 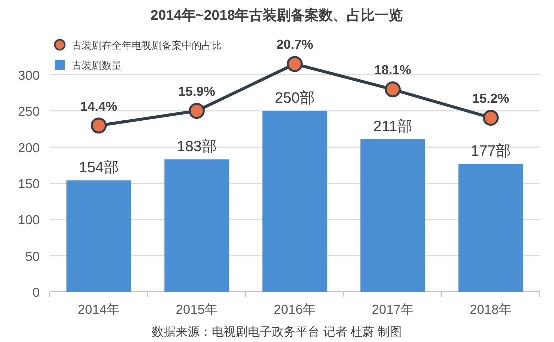 I want to click on data-label: 154部, so click(x=99, y=168).